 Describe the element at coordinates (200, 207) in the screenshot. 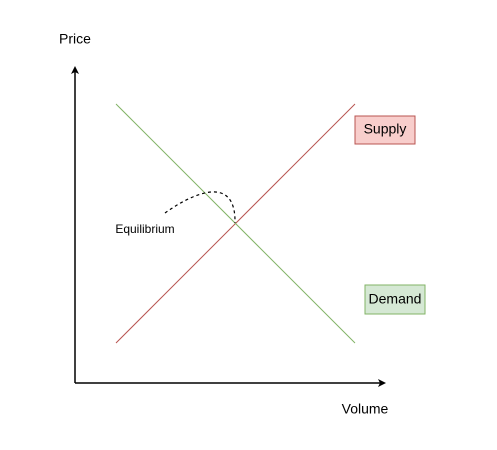

I see `annotation-connector` at that location.